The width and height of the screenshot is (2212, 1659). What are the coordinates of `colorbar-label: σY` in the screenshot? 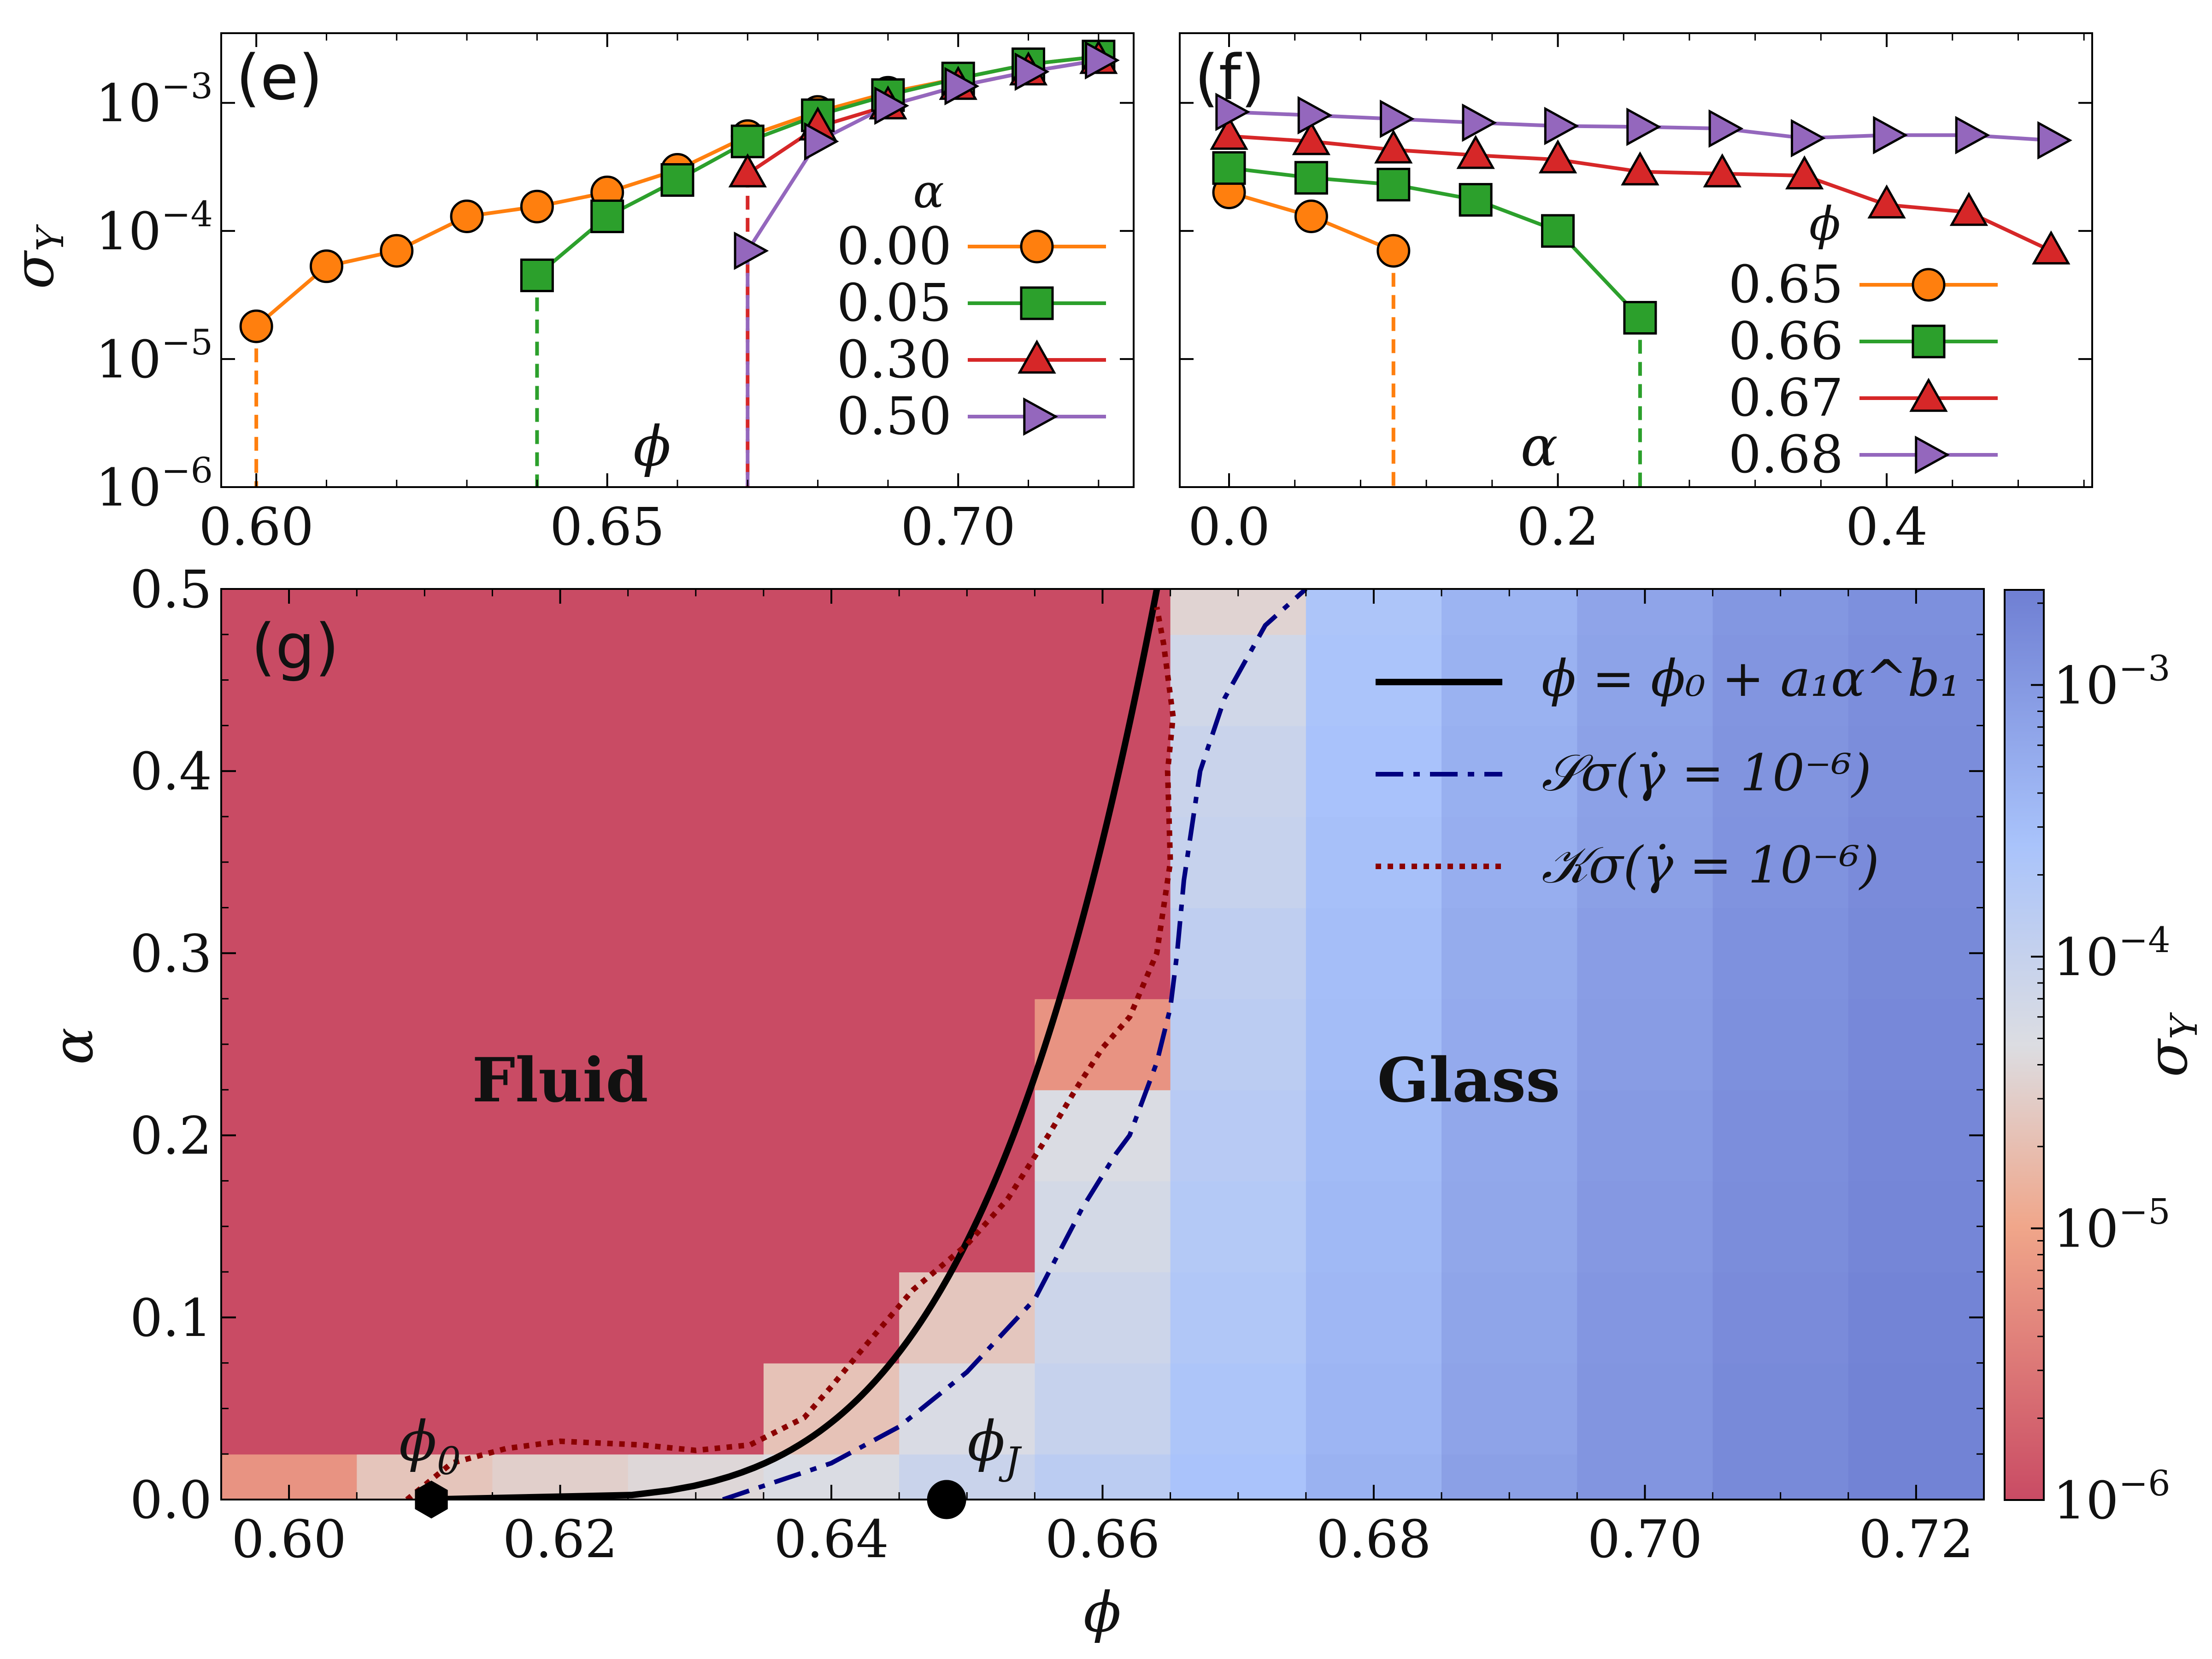 It's located at (2171, 1044).